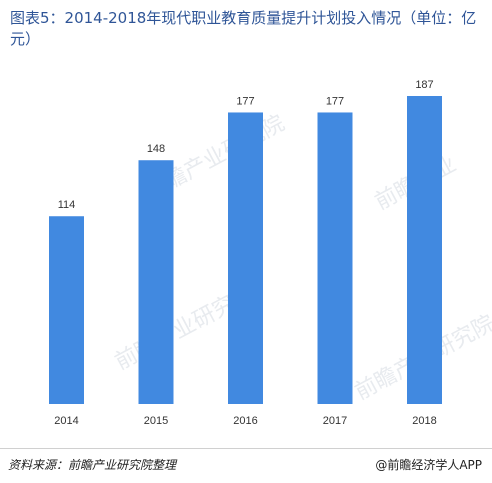 The width and height of the screenshot is (492, 483). What do you see at coordinates (245, 101) in the screenshot?
I see `value-label-2016: 177` at bounding box center [245, 101].